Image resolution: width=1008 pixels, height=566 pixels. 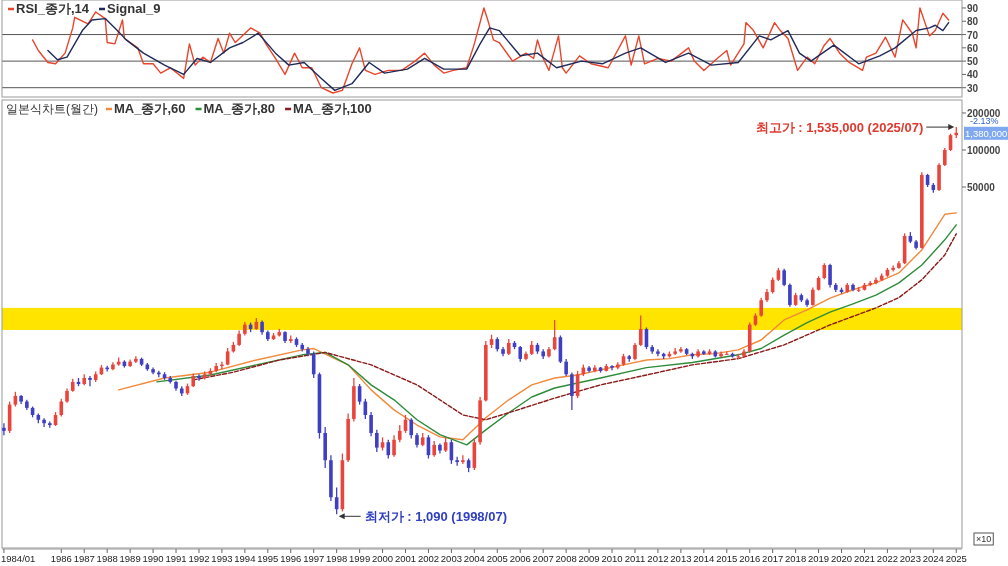 I want to click on x-tick-label: 1998, so click(x=337, y=558).